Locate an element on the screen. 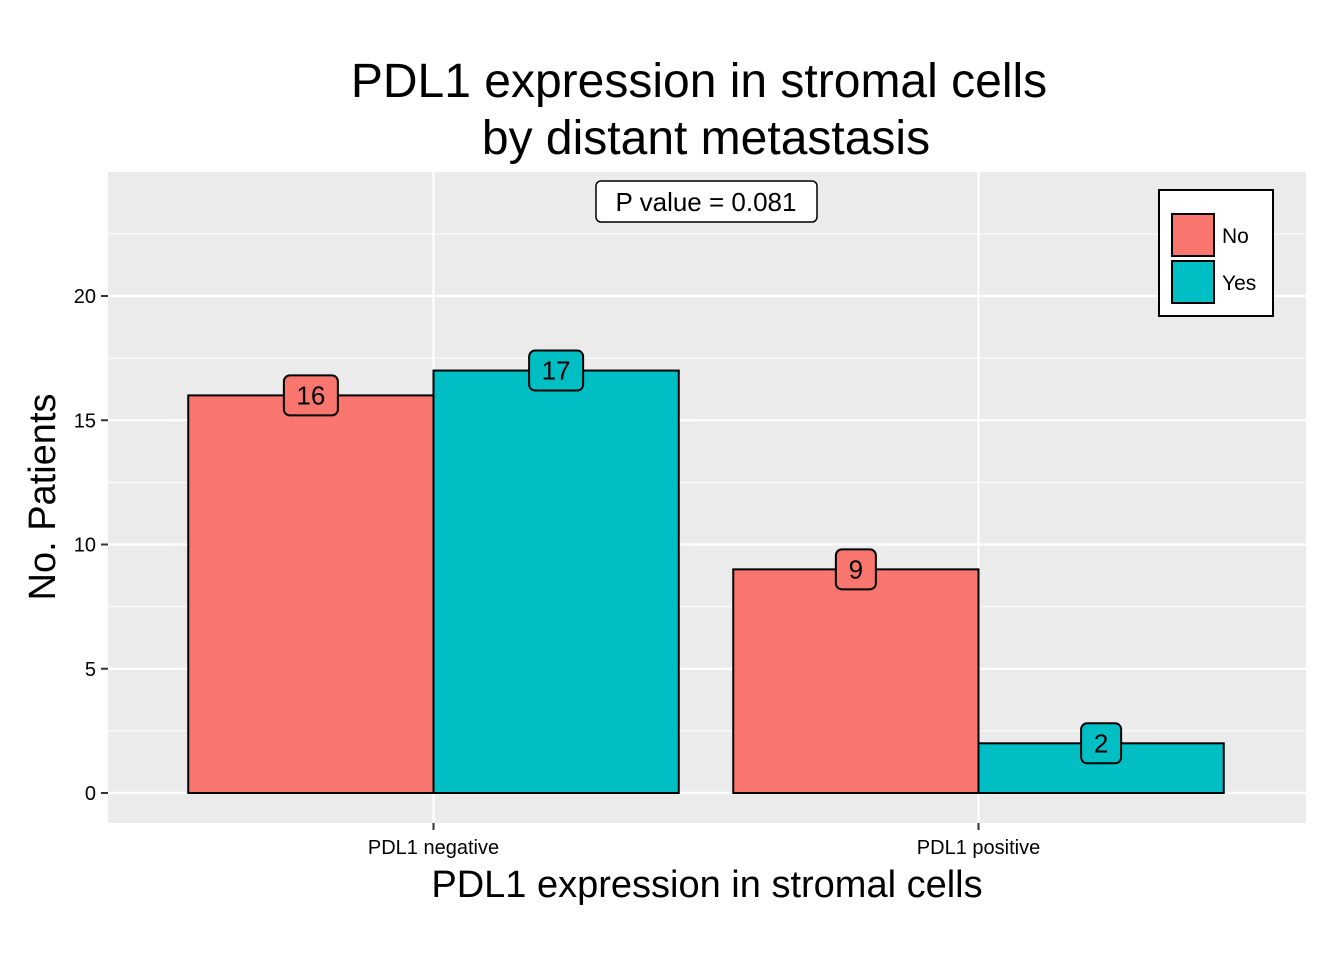 The width and height of the screenshot is (1344, 960). y-tick-label: 15 is located at coordinates (85, 421).